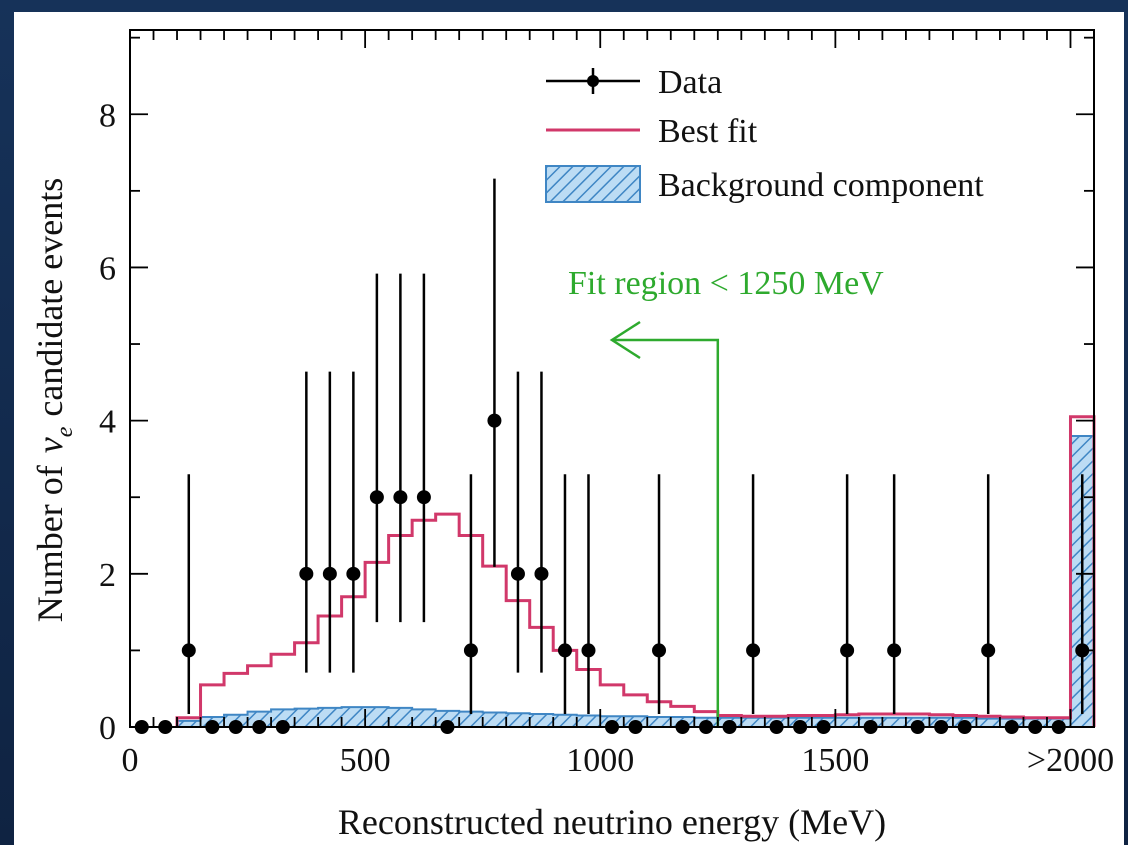 The image size is (1128, 845). Describe the element at coordinates (708, 131) in the screenshot. I see `legend-label-best-fit: Best fit` at that location.